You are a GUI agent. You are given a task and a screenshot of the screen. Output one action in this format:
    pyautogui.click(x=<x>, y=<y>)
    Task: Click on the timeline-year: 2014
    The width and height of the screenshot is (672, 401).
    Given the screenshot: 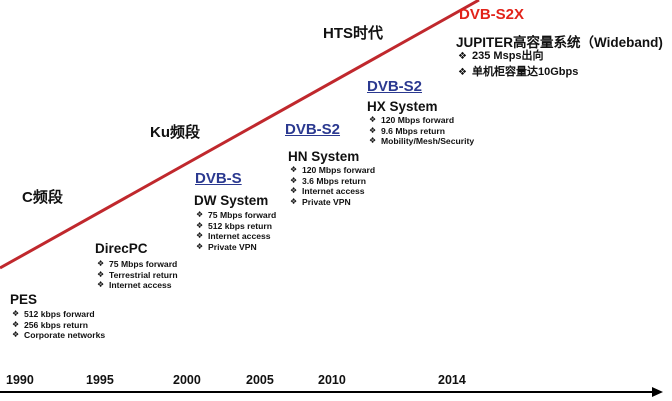 What is the action you would take?
    pyautogui.click(x=452, y=380)
    